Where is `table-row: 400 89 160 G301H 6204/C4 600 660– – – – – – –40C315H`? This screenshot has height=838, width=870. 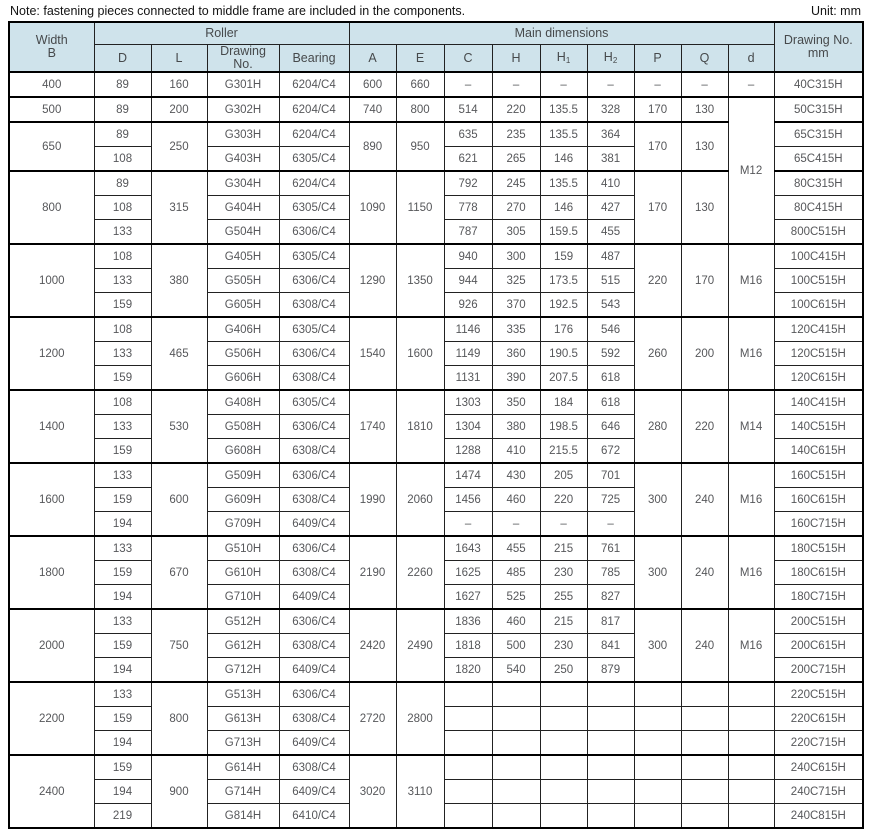 table-row: 400 89 160 G301H 6204/C4 600 660– – – – – – –40C315H is located at coordinates (436, 84).